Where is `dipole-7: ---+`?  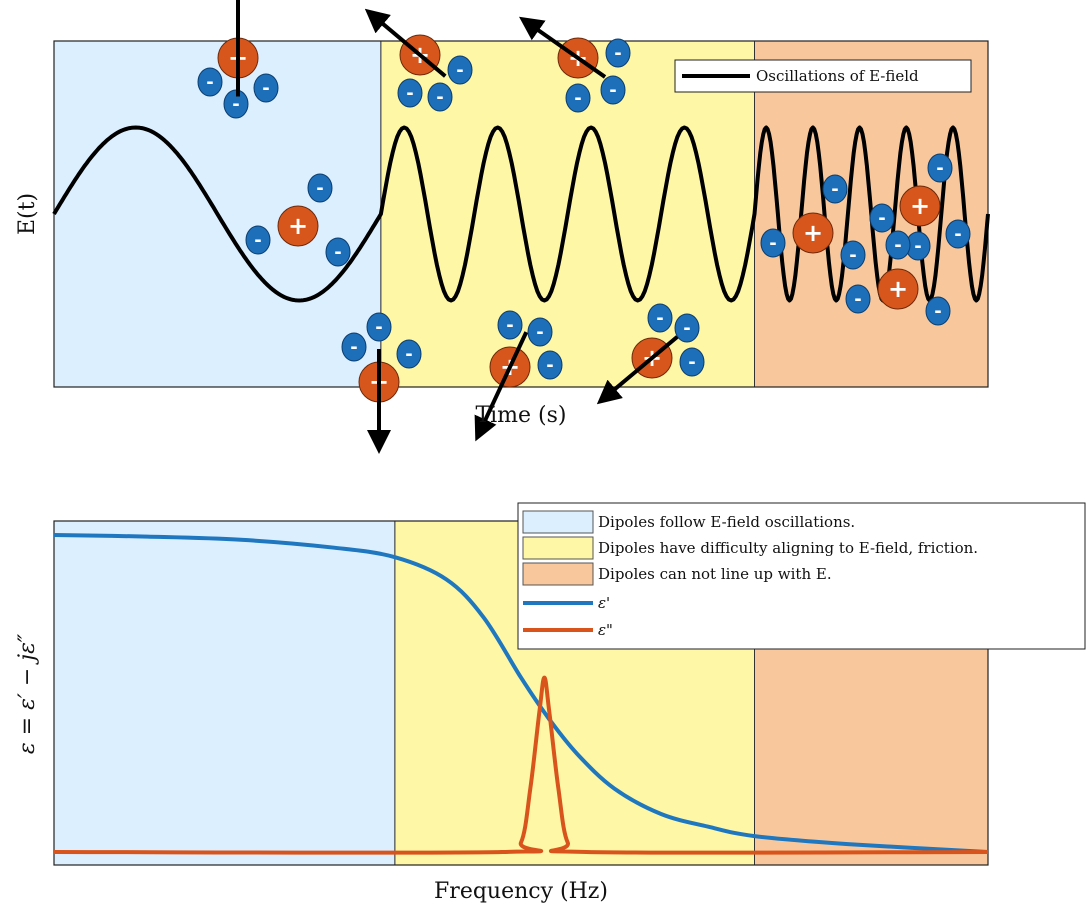
dipole-7: ---+ is located at coordinates (650, 354).